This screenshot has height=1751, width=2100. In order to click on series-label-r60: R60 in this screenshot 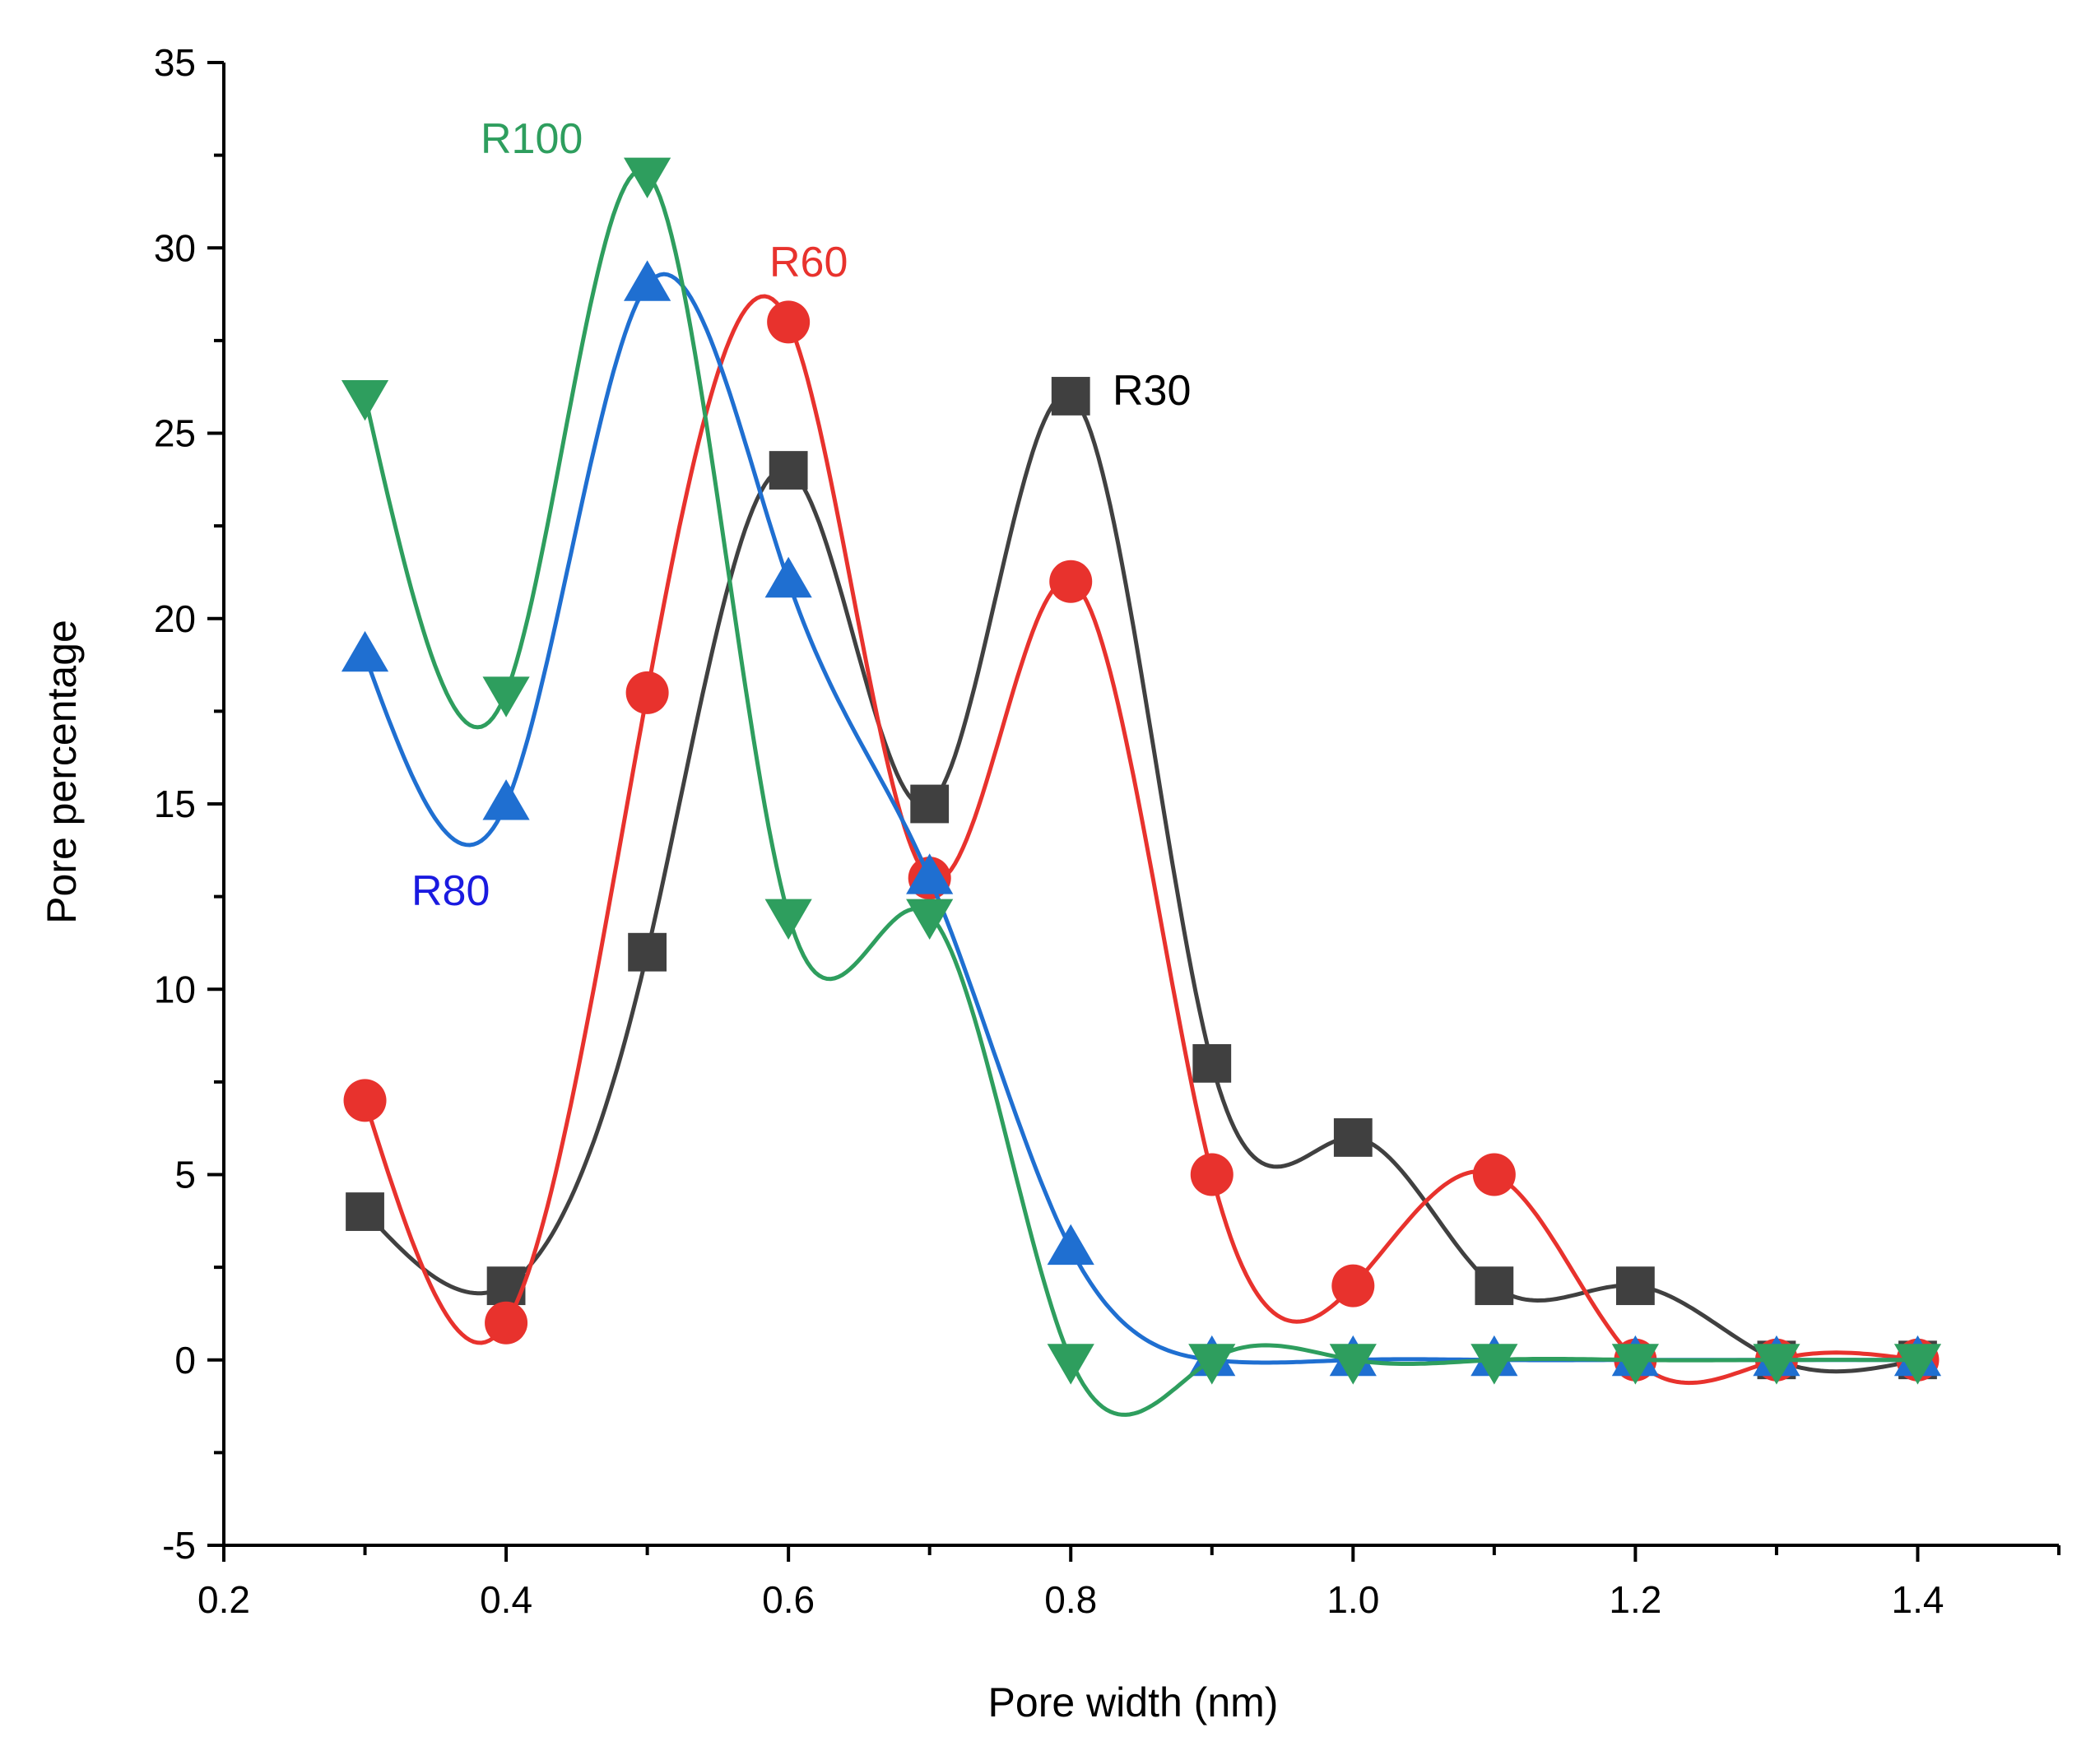, I will do `click(808, 262)`.